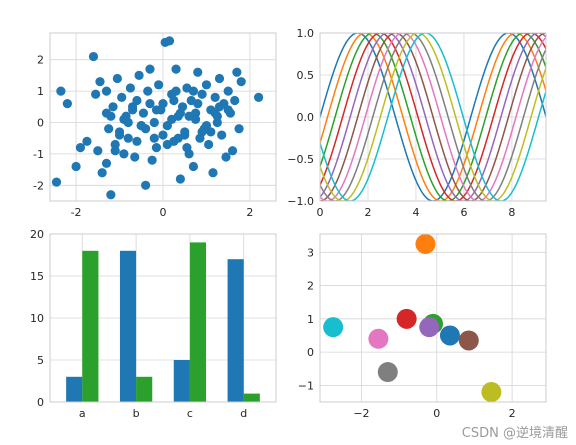  I want to click on y-tick-label: 15, so click(37, 276).